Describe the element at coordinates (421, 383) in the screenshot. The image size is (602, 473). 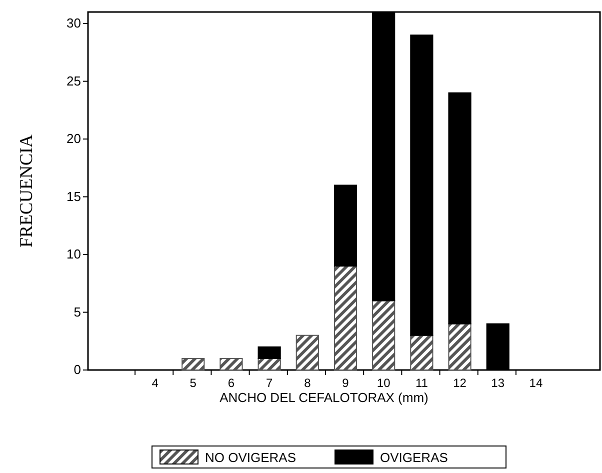
I see `x-tick-label: 11` at that location.